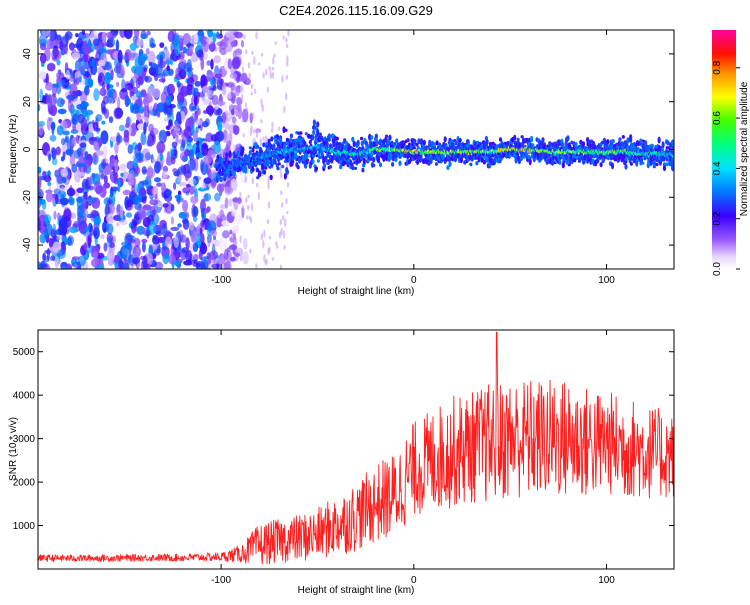 Image resolution: width=750 pixels, height=605 pixels. What do you see at coordinates (717, 269) in the screenshot?
I see `colorbar-tick-label: 0.0` at bounding box center [717, 269].